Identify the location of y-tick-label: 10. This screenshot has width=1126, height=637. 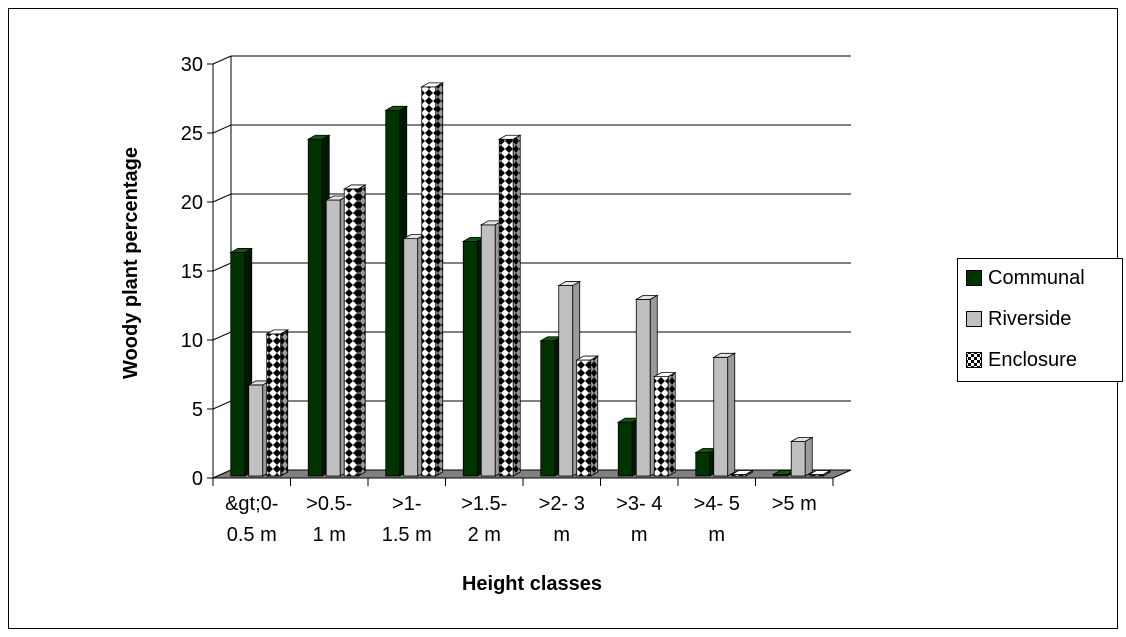
(192, 341).